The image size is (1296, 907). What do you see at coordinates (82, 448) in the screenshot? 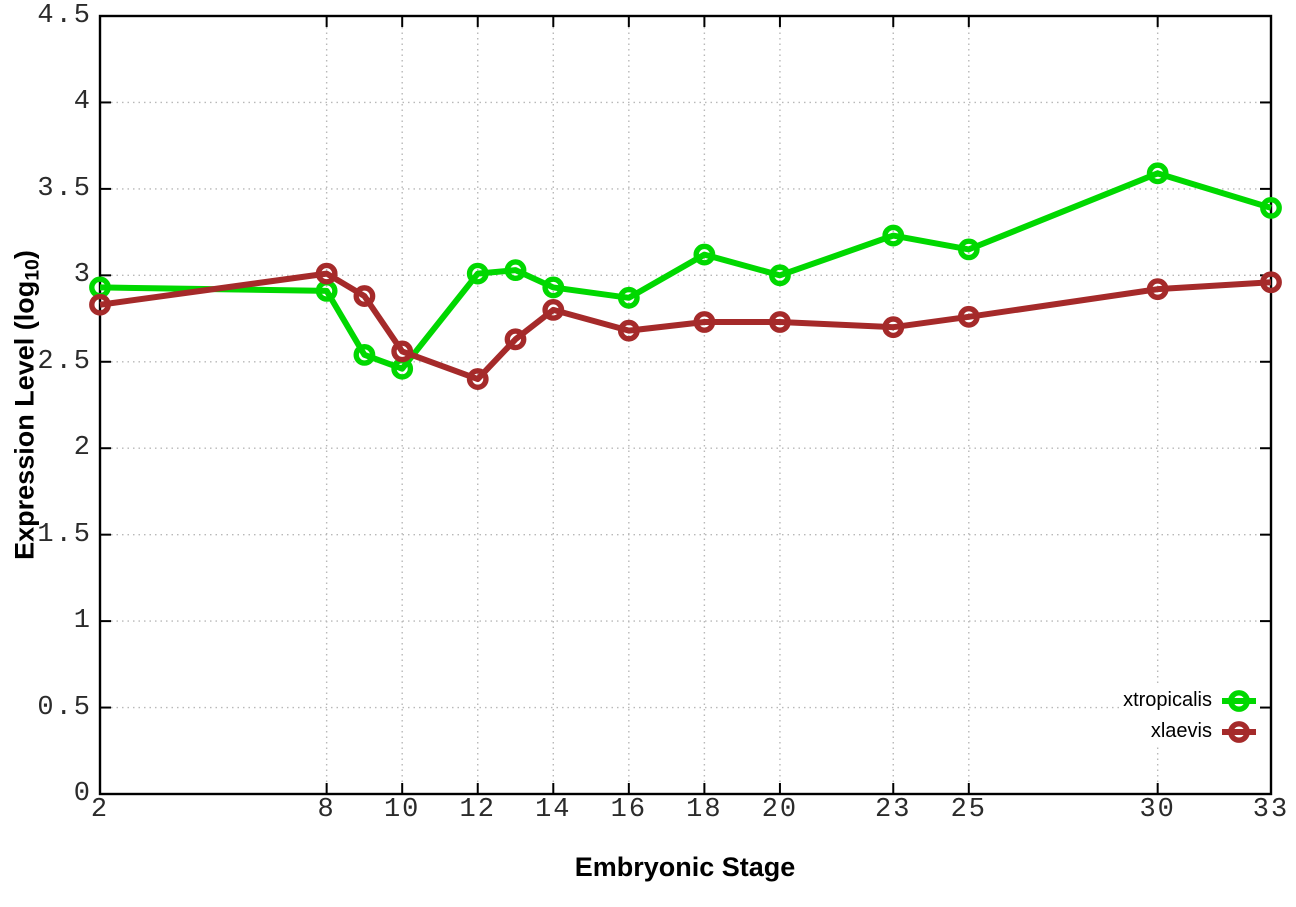
I see `y-tick-label: 2` at bounding box center [82, 448].